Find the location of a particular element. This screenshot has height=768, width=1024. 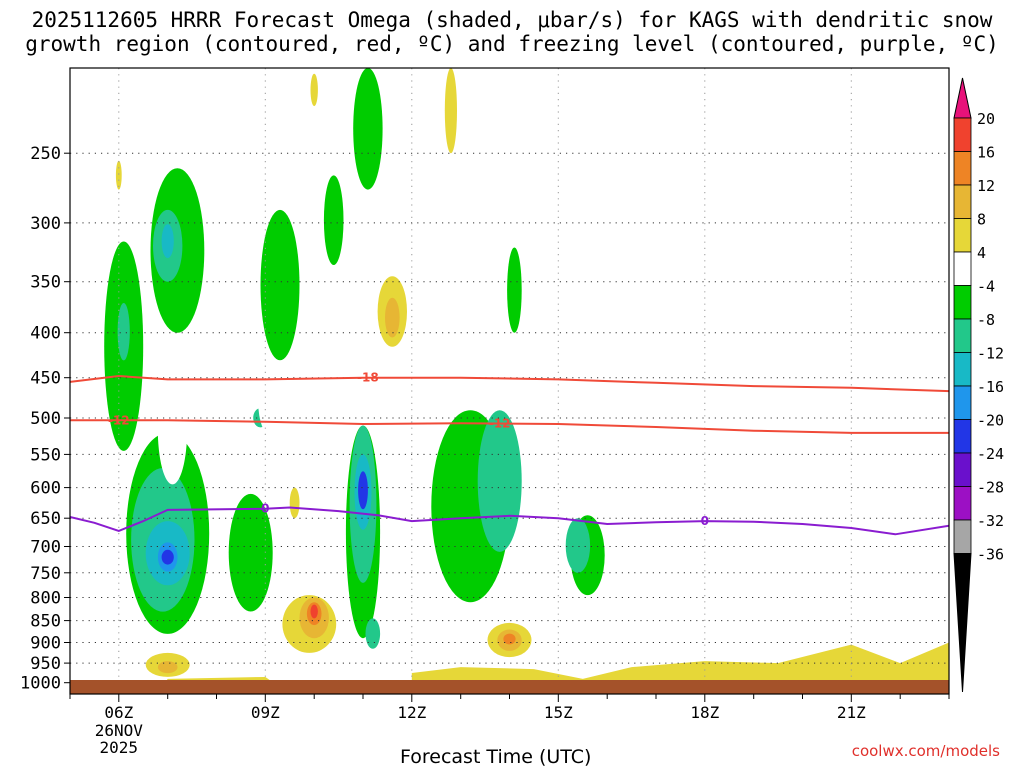

ytick-label-400: 400 is located at coordinates (45, 334).